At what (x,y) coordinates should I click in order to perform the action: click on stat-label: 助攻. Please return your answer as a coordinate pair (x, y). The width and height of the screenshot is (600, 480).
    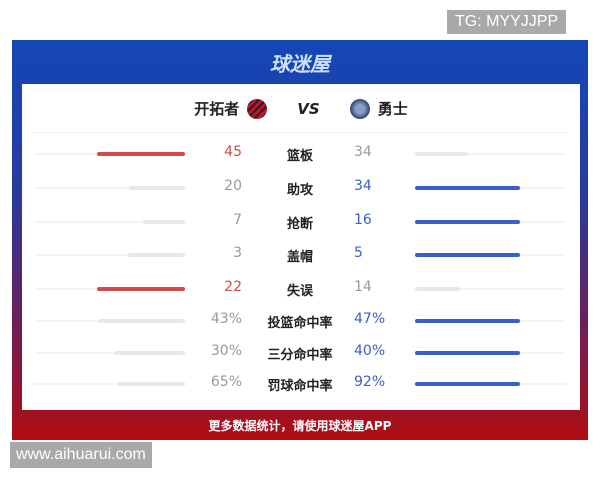
    Looking at the image, I should click on (299, 190).